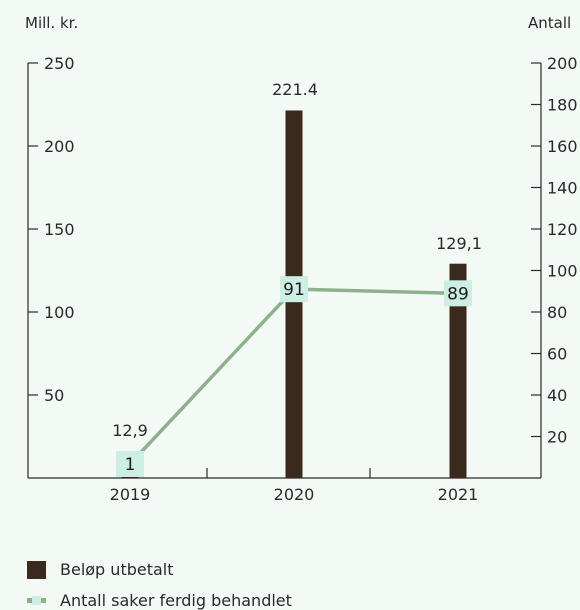  Describe the element at coordinates (117, 569) in the screenshot. I see `legend-bar-label: Beløp utbetalt` at that location.